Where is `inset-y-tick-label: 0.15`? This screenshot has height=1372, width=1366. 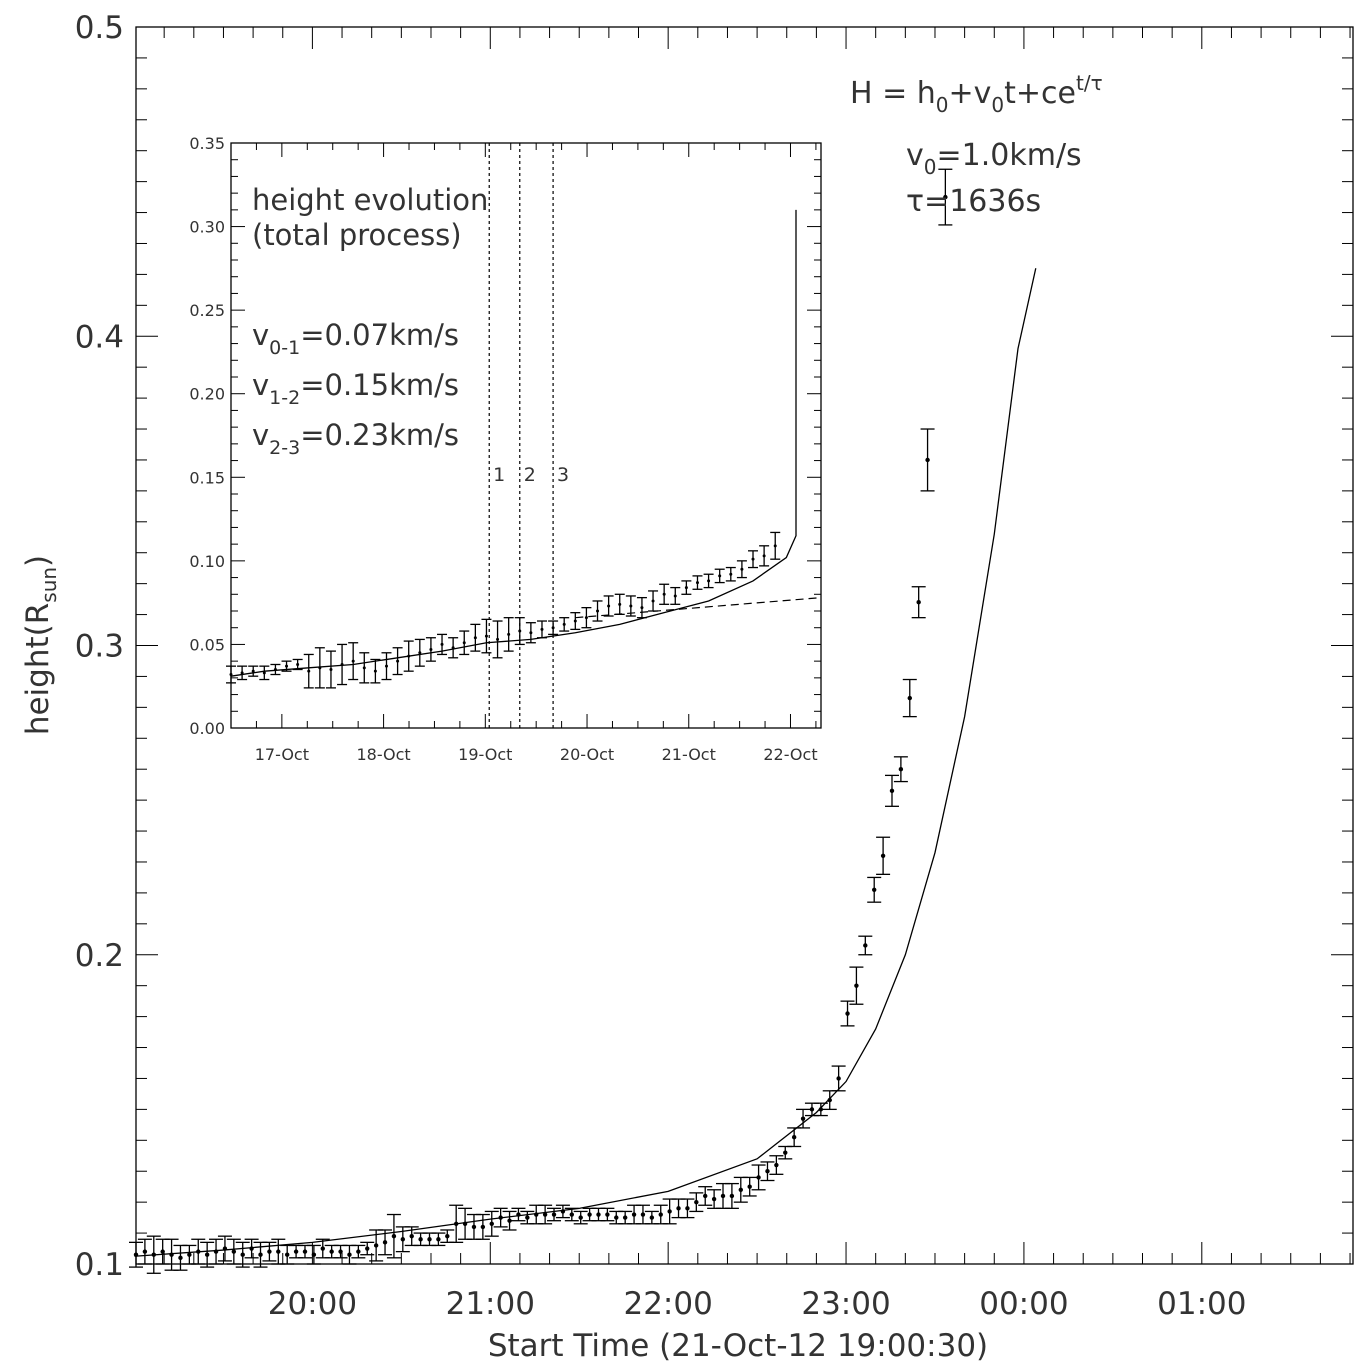
inset-y-tick-label: 0.15 is located at coordinates (207, 477).